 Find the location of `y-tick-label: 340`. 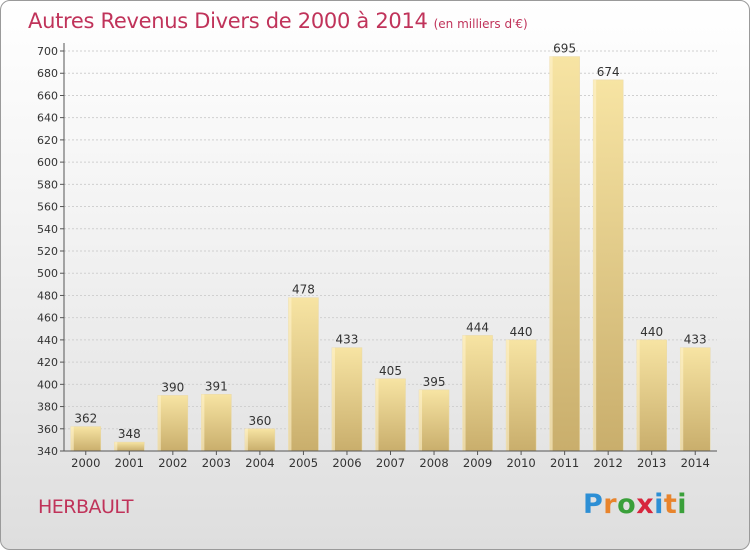

y-tick-label: 340 is located at coordinates (47, 451).